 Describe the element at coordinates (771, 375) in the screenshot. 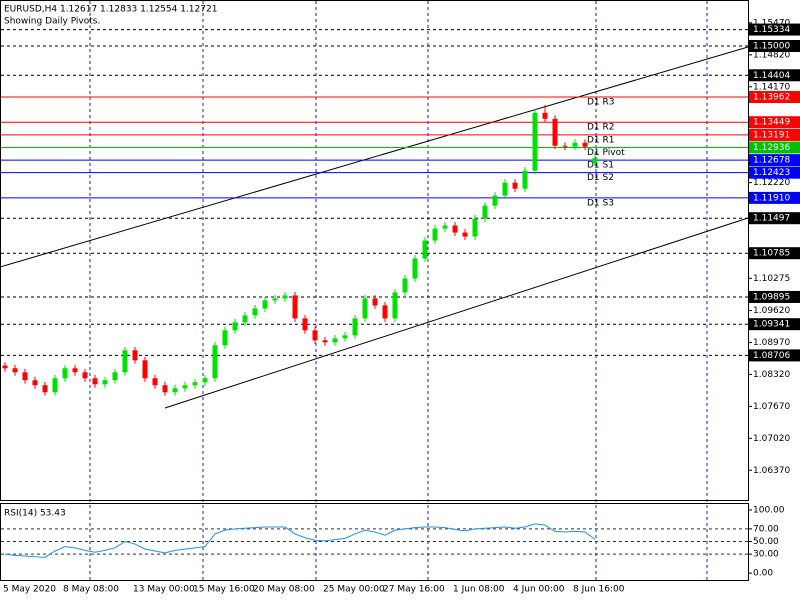

I see `y-tick-label: 1.08320` at that location.